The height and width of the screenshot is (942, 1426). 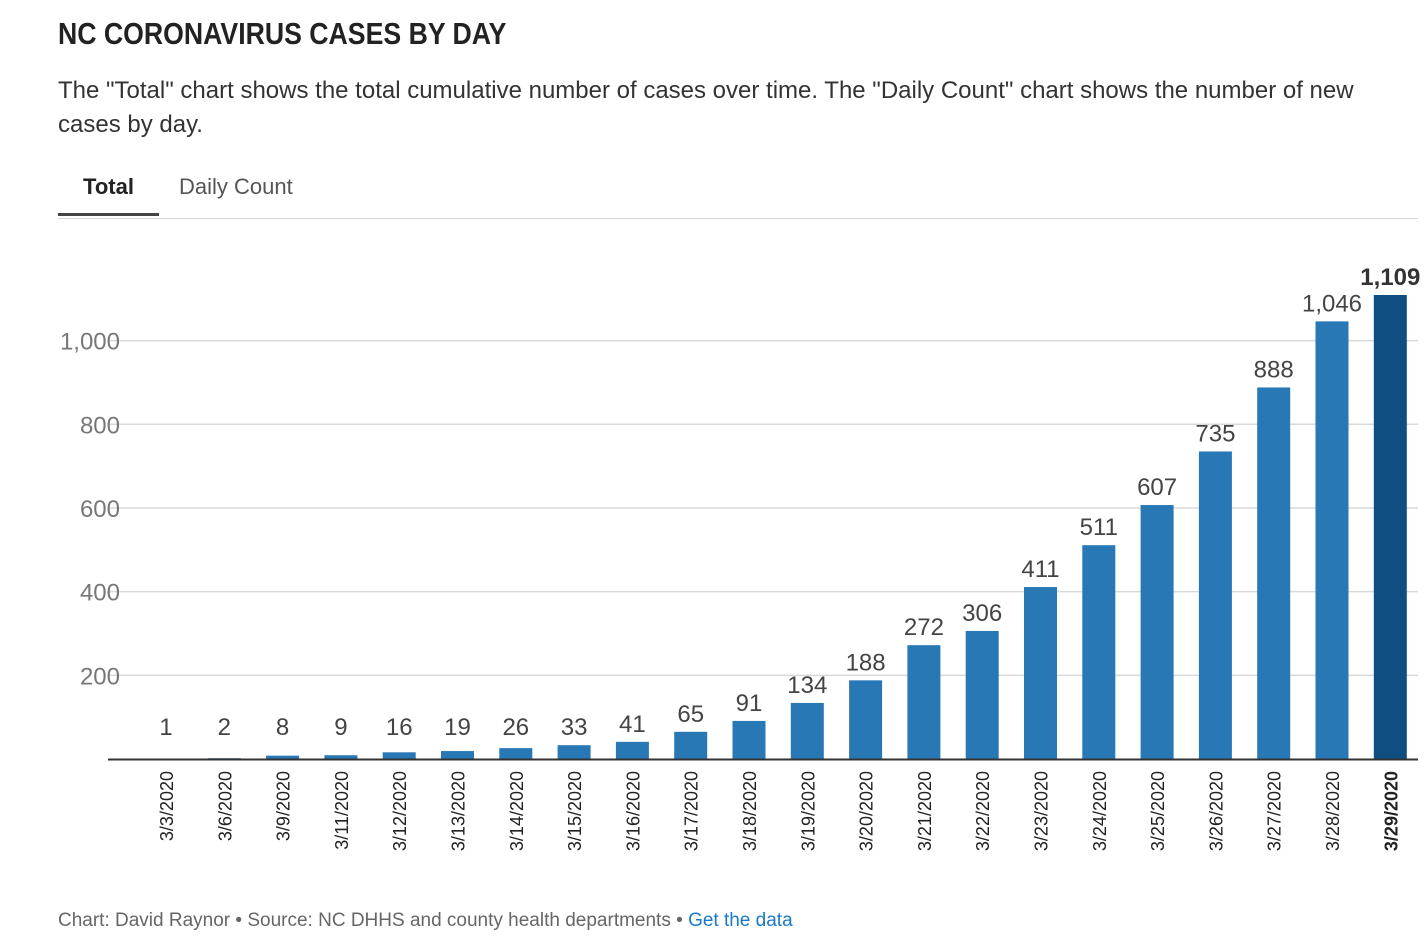 I want to click on bar-3/12/2020, so click(x=399, y=755).